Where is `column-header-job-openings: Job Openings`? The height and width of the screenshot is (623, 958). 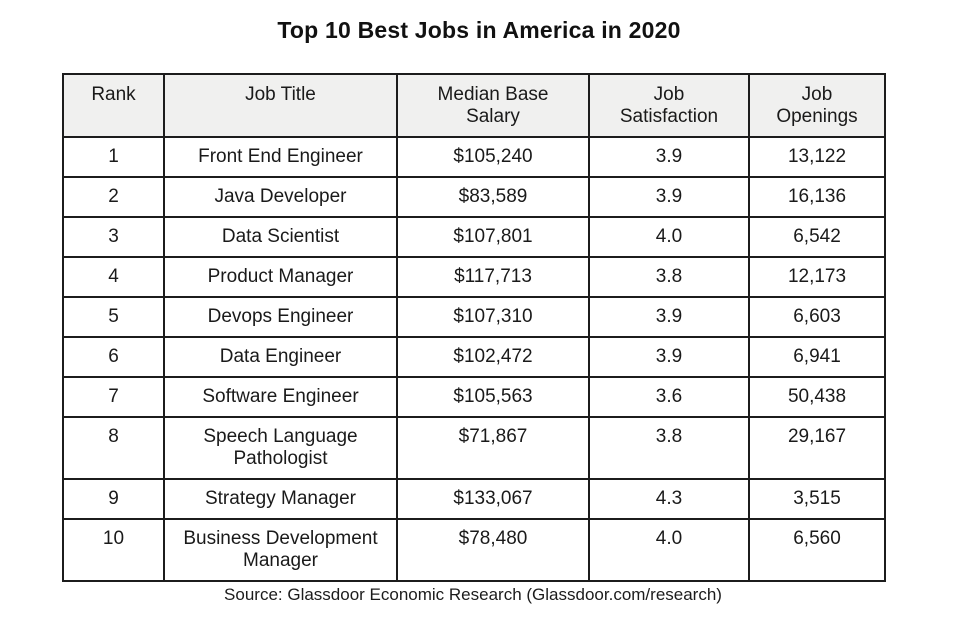 column-header-job-openings: Job Openings is located at coordinates (817, 105).